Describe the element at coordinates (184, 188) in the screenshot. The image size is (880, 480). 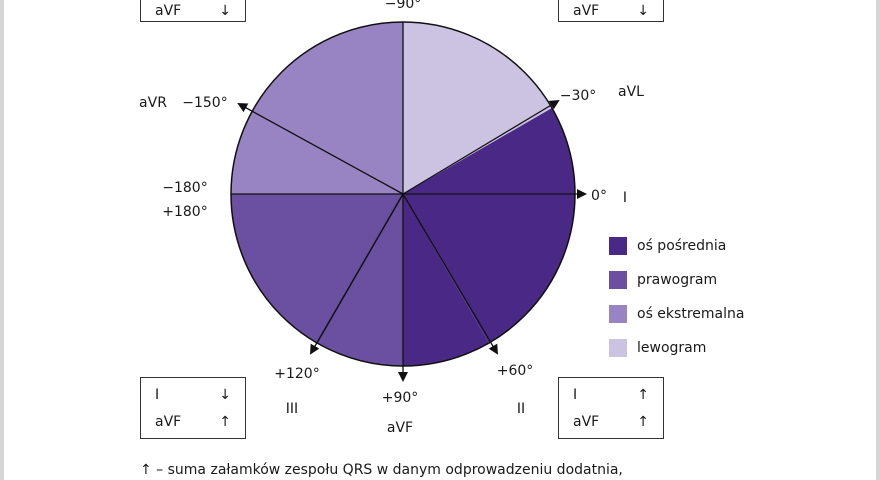
I see `label-minus180: −180°` at that location.